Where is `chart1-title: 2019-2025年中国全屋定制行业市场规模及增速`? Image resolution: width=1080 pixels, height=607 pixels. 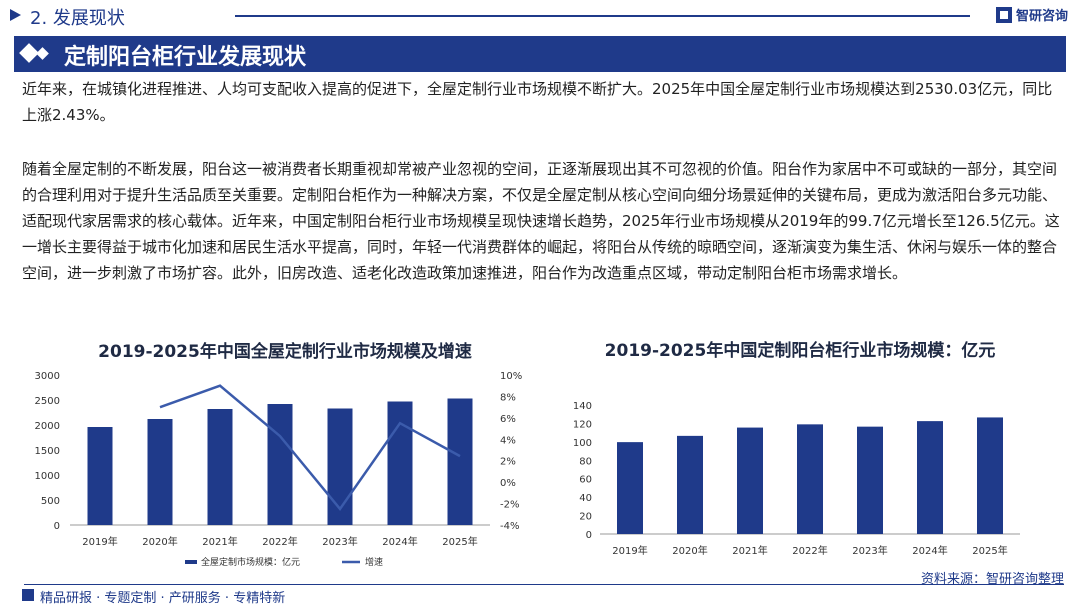 chart1-title: 2019-2025年中国全屋定制行业市场规模及增速 is located at coordinates (285, 352).